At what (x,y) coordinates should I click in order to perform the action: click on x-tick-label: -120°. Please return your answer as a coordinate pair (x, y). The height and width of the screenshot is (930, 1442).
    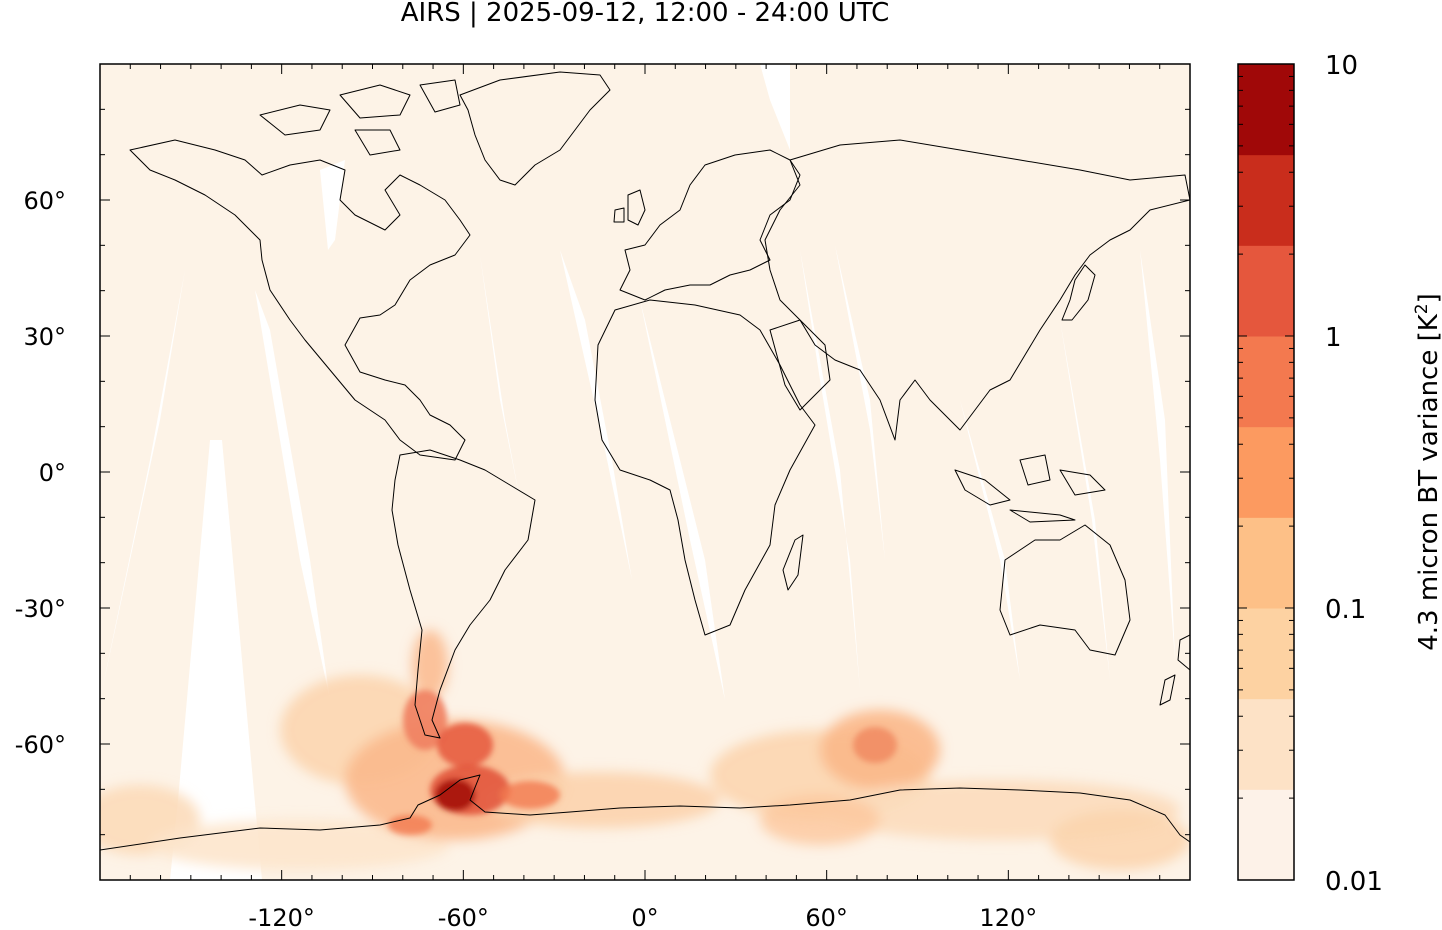
    Looking at the image, I should click on (281, 917).